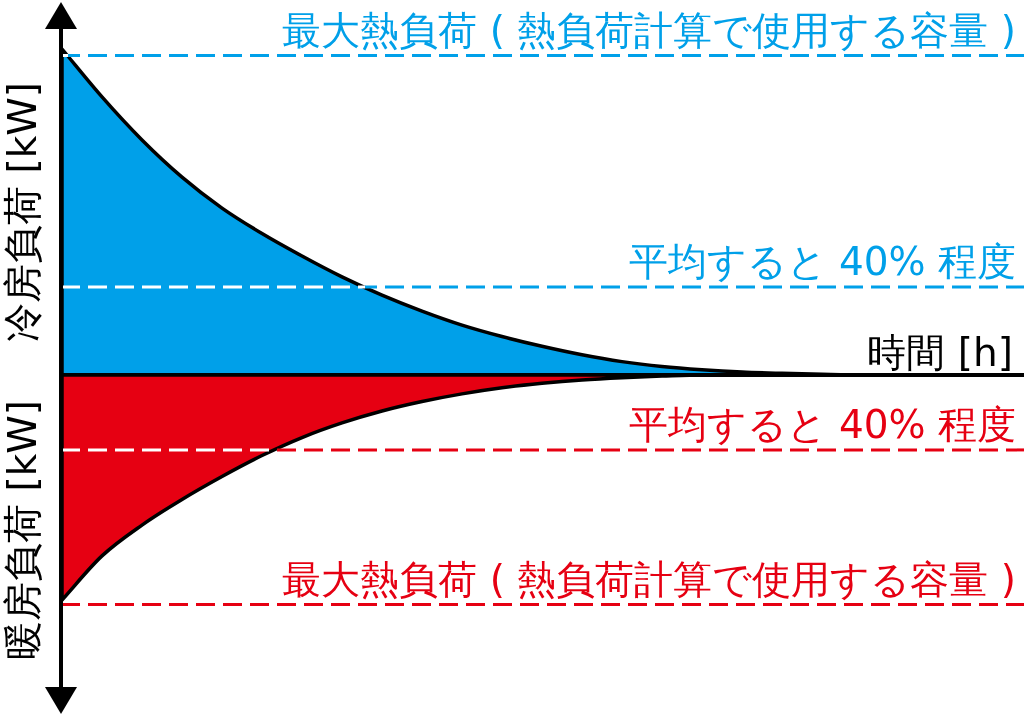 The width and height of the screenshot is (1024, 716). What do you see at coordinates (940, 352) in the screenshot?
I see `xlabel: 時間 [h]` at bounding box center [940, 352].